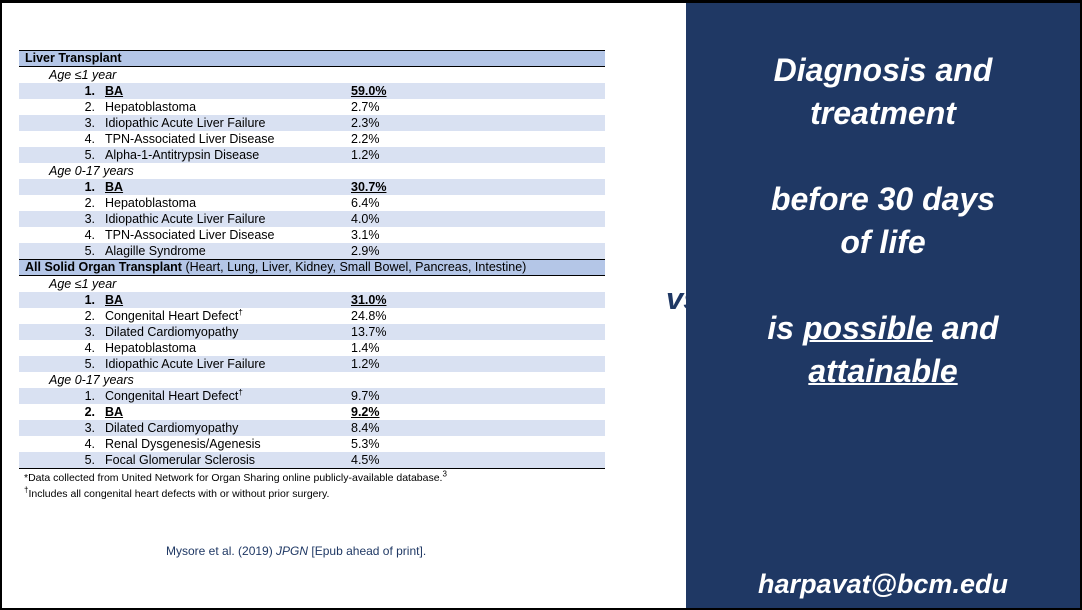  Describe the element at coordinates (365, 412) in the screenshot. I see `percentage: 9.2%` at that location.